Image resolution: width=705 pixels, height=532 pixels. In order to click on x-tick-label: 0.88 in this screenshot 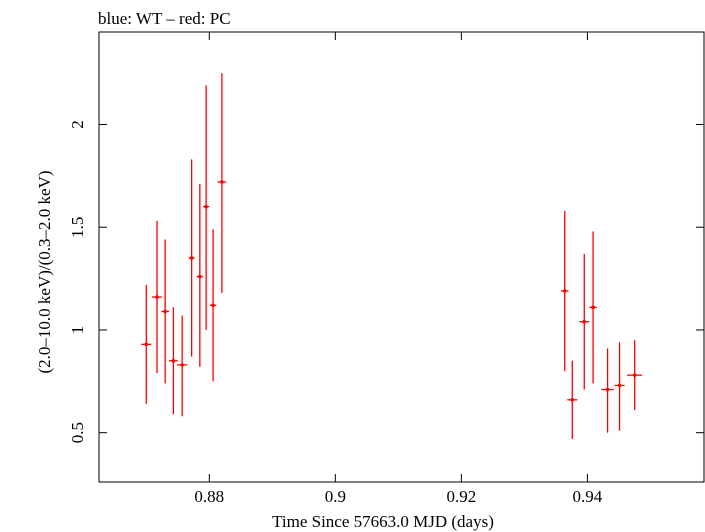, I will do `click(209, 496)`.